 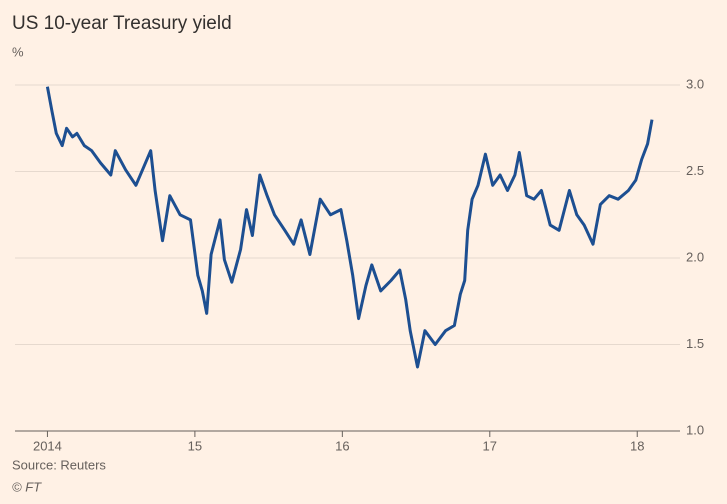 I want to click on y-tick-label: 1.0, so click(x=695, y=429).